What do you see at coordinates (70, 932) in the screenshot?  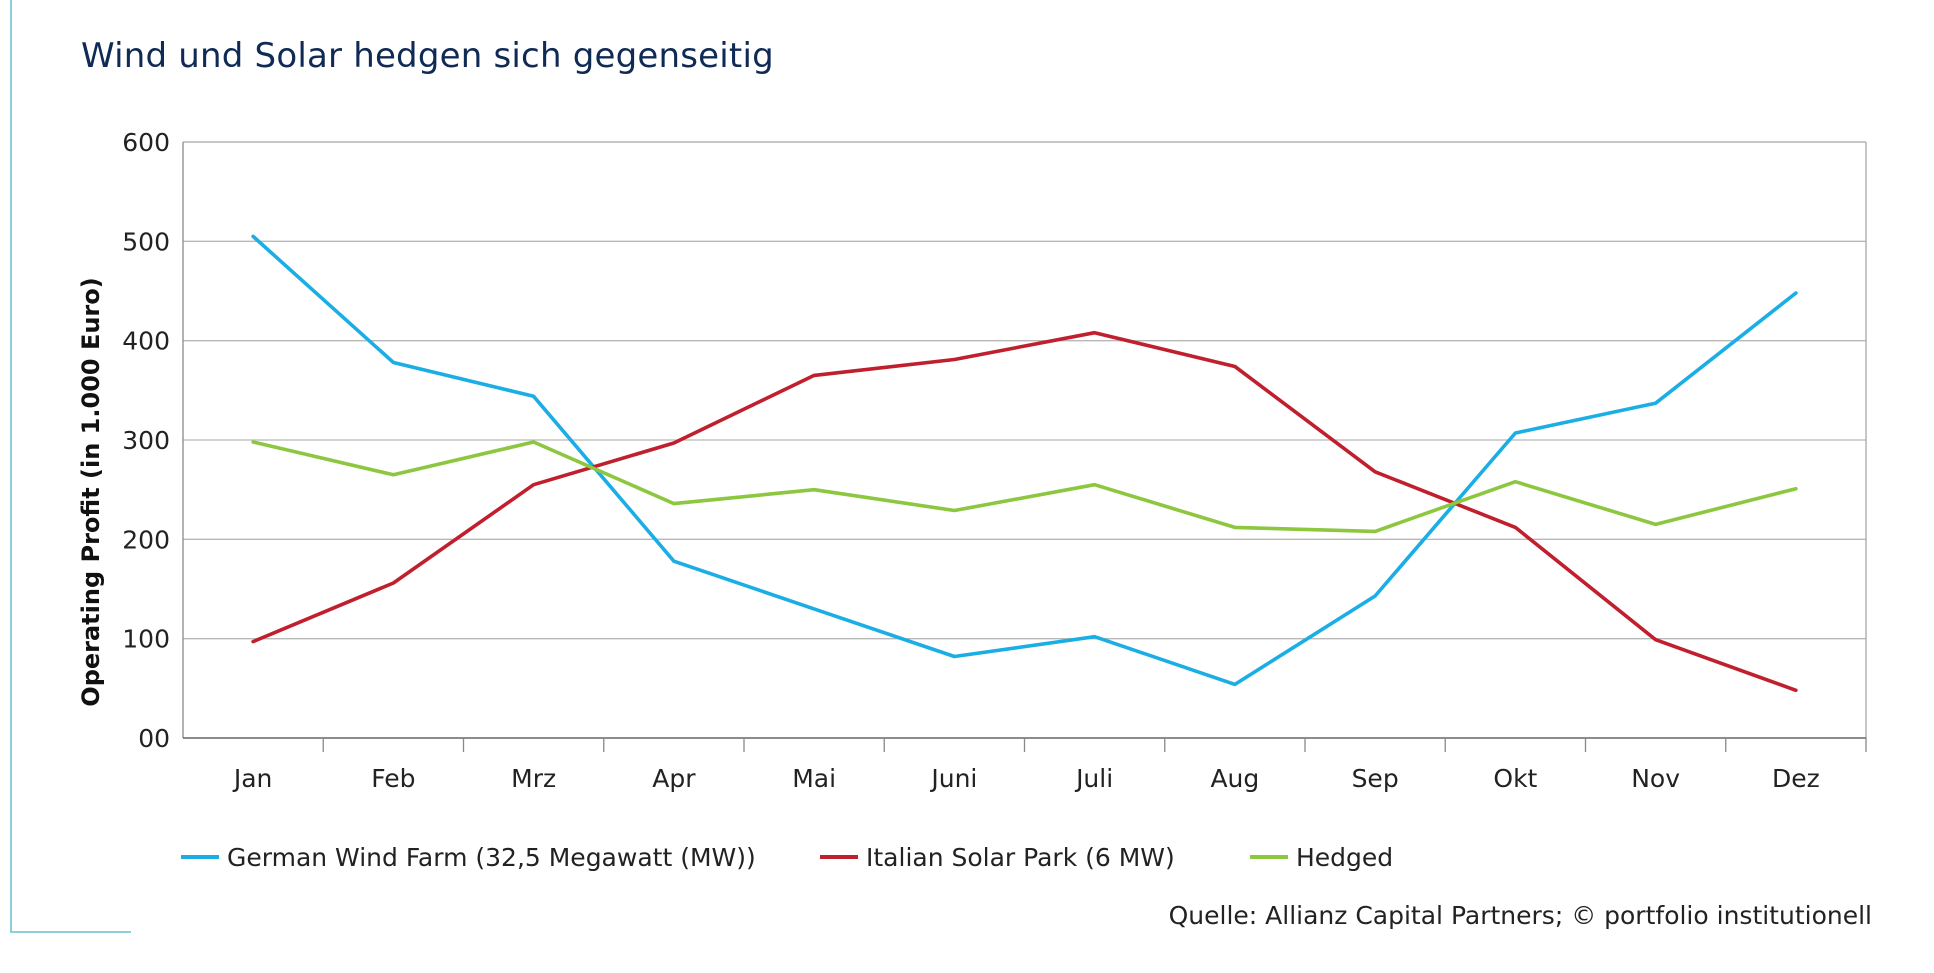 I see `frame-bottom-border` at bounding box center [70, 932].